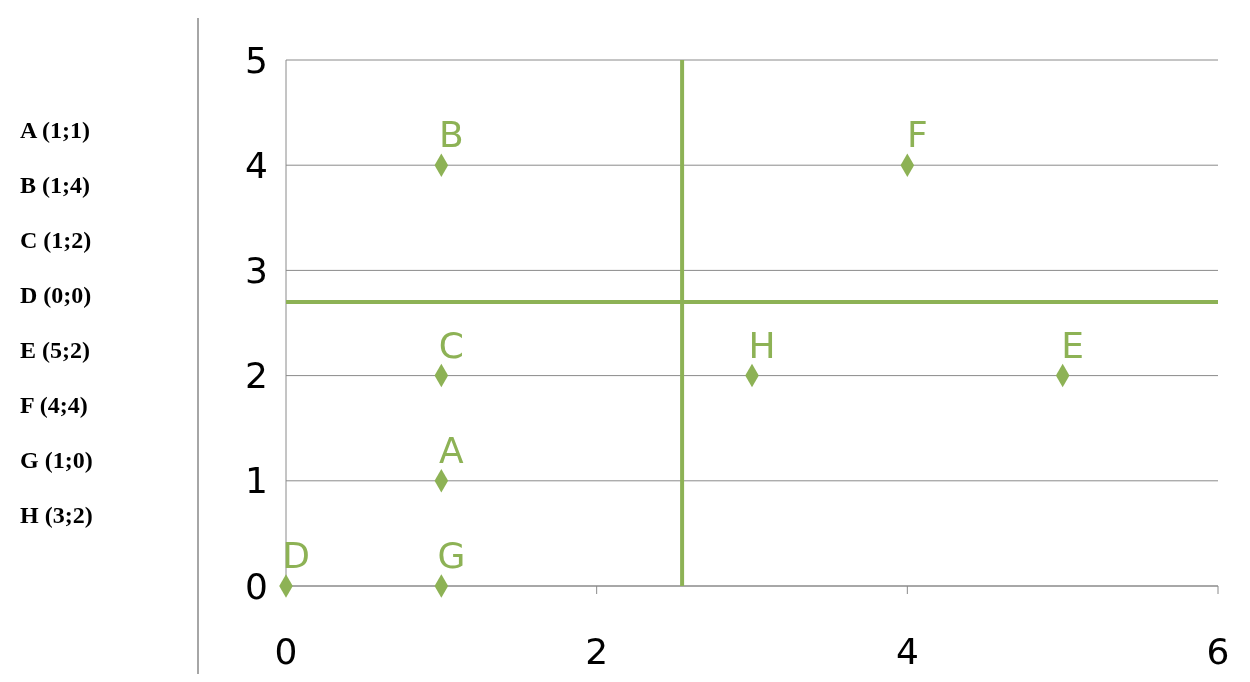  Describe the element at coordinates (256, 60) in the screenshot. I see `y-tick-label: 5` at that location.